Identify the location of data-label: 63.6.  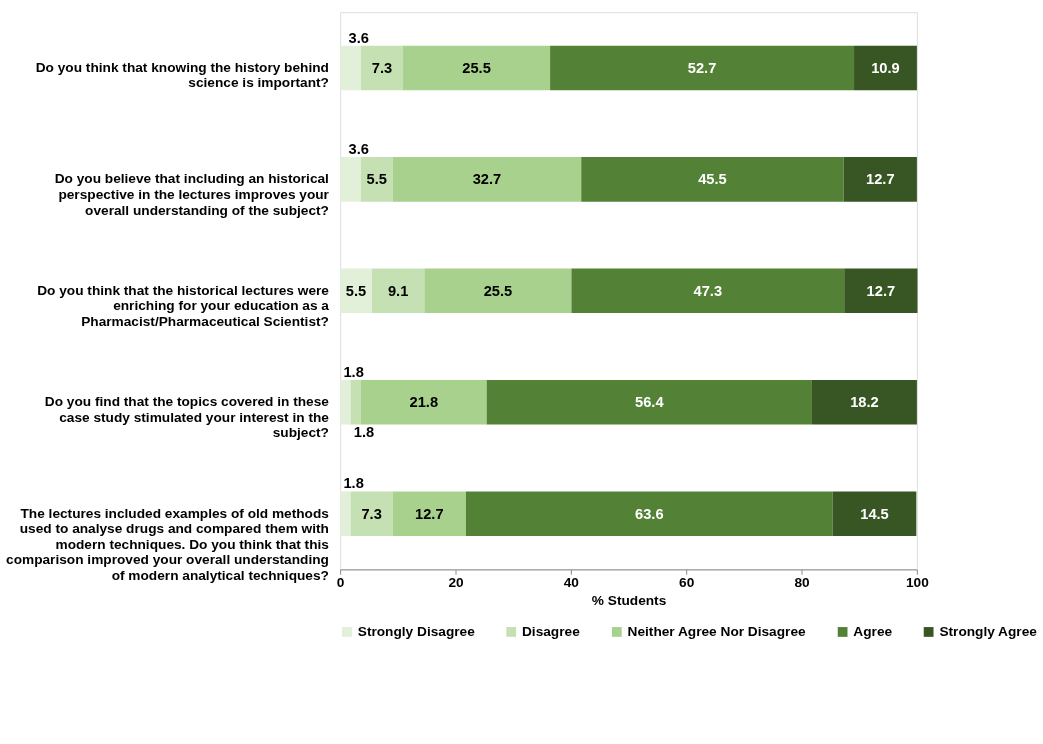
(649, 513).